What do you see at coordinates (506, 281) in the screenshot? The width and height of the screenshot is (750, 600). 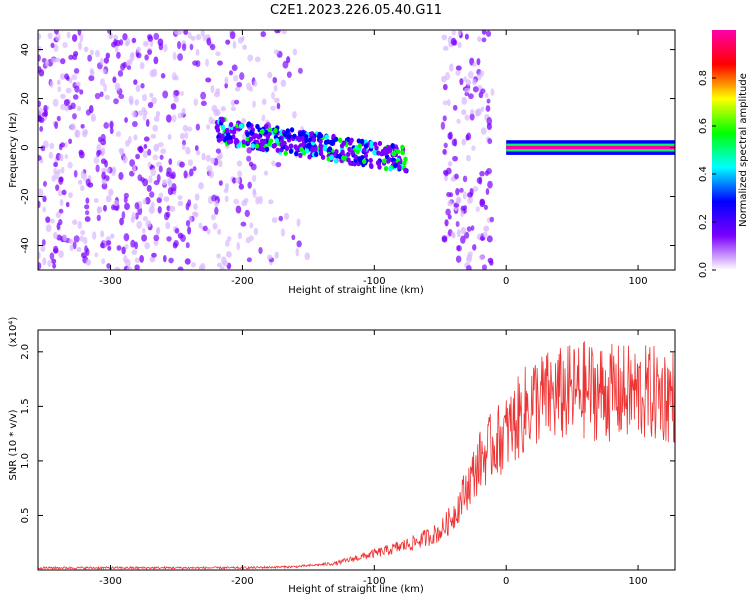 I see `x-tick-label: 0` at bounding box center [506, 281].